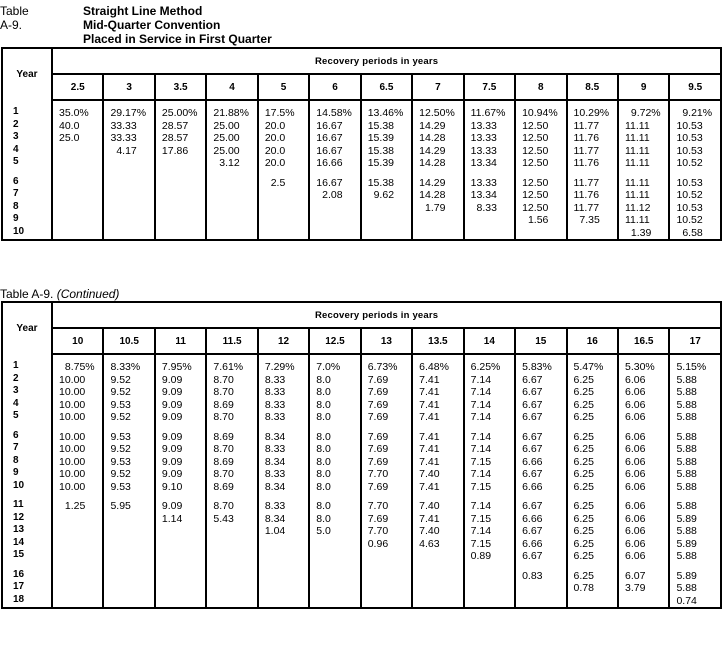 This screenshot has width=725, height=647. I want to click on table-cell: 6.25%, so click(485, 367).